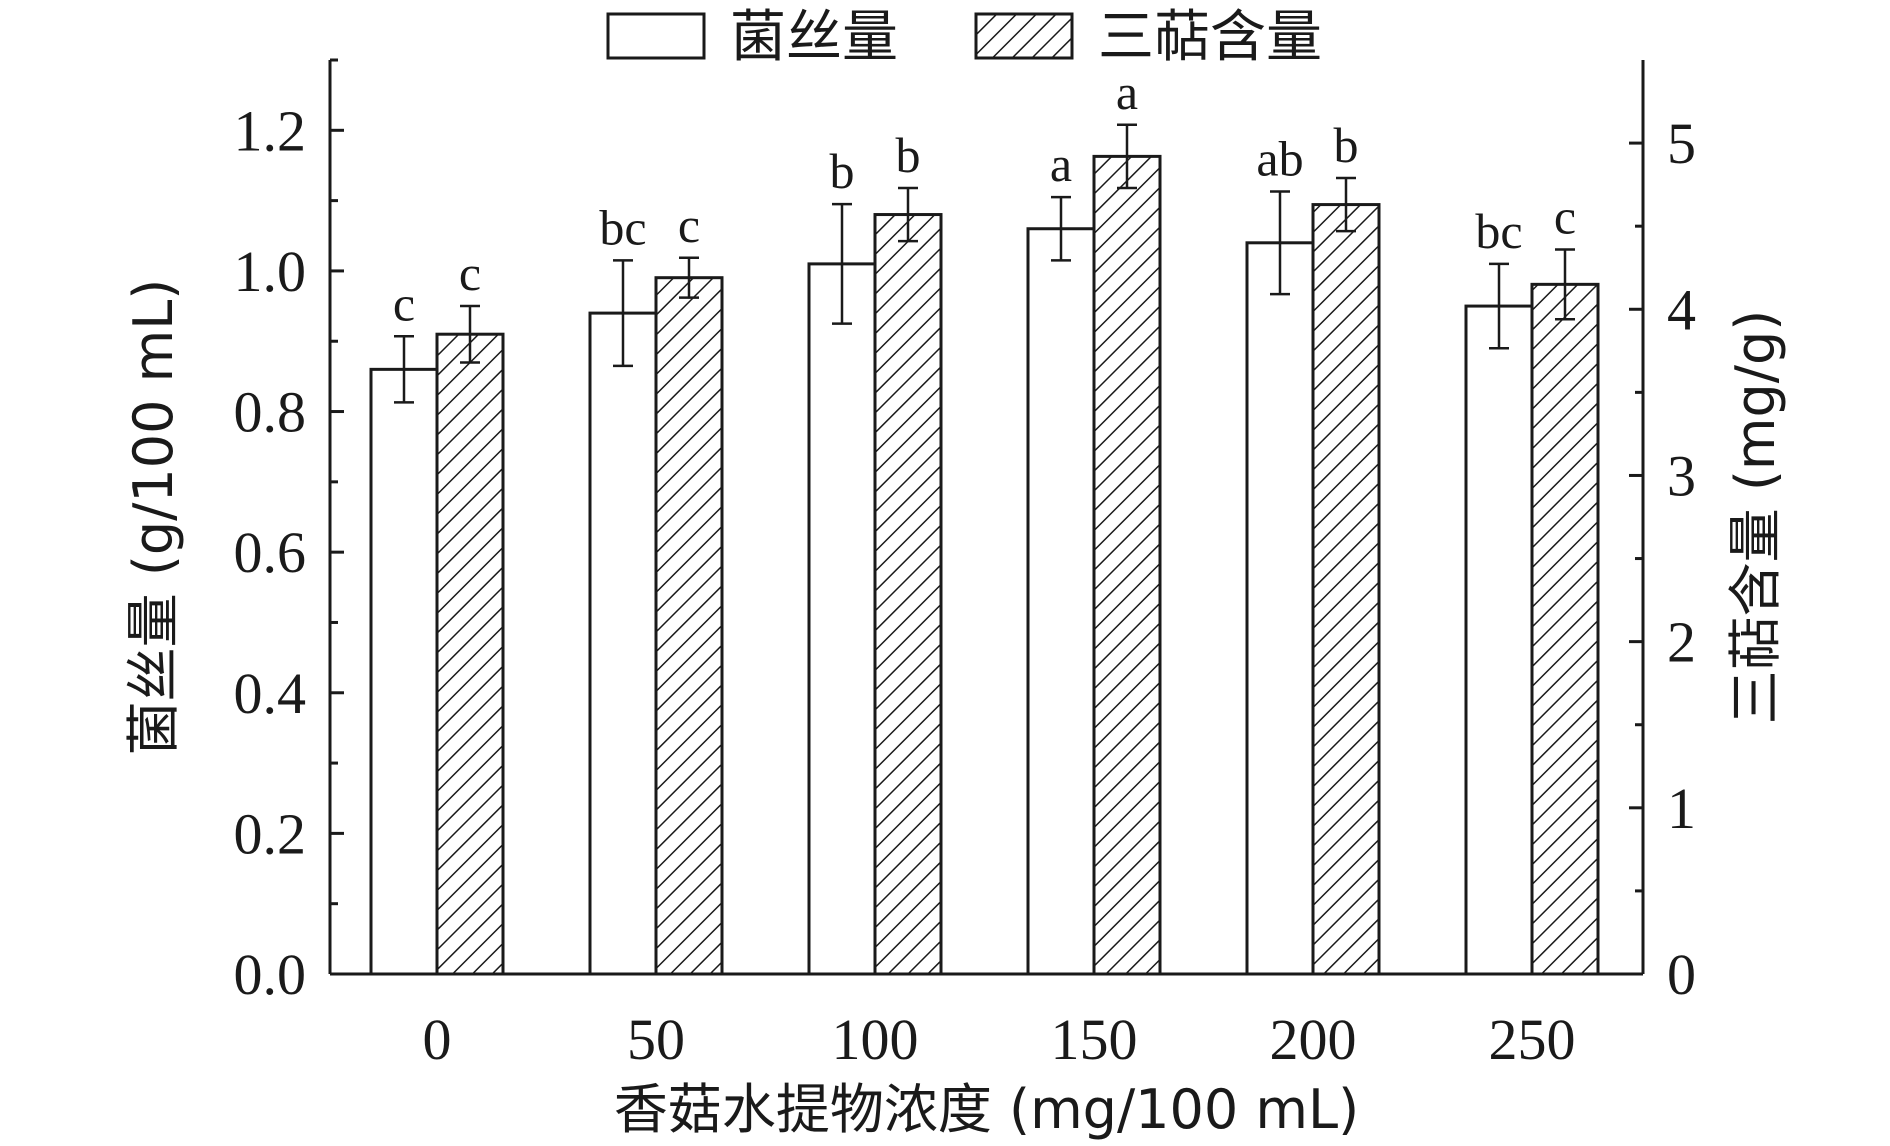 The height and width of the screenshot is (1146, 1890). I want to click on x-tick-label: 0, so click(437, 1039).